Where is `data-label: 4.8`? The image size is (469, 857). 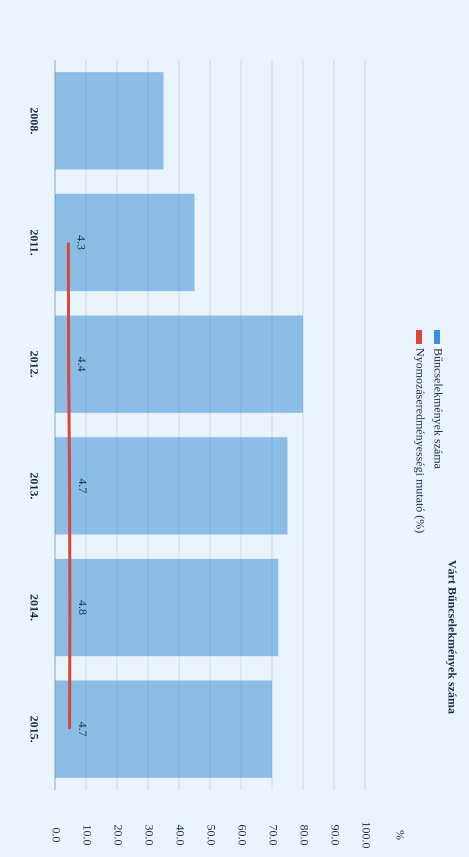 data-label: 4.8 is located at coordinates (83, 607).